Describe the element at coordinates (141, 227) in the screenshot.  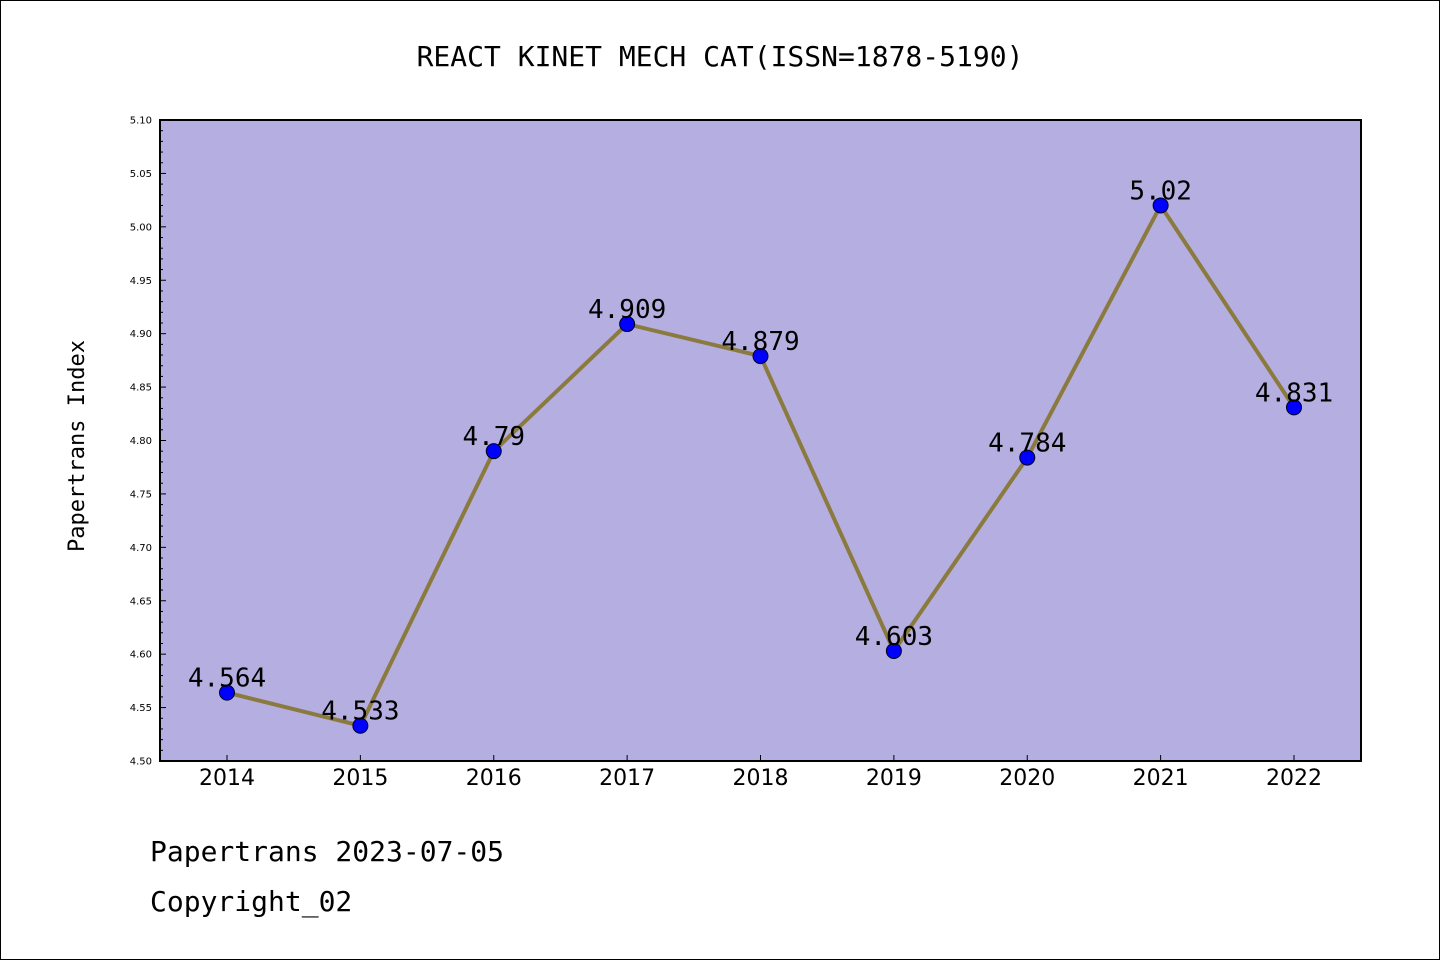
I see `y-tick-label: 5.00` at that location.